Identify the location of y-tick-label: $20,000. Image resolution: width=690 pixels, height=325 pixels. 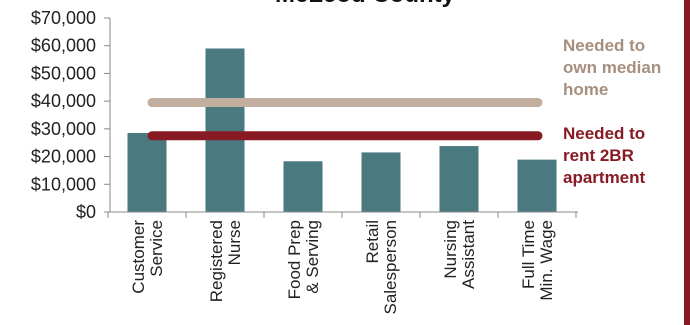
(63, 157).